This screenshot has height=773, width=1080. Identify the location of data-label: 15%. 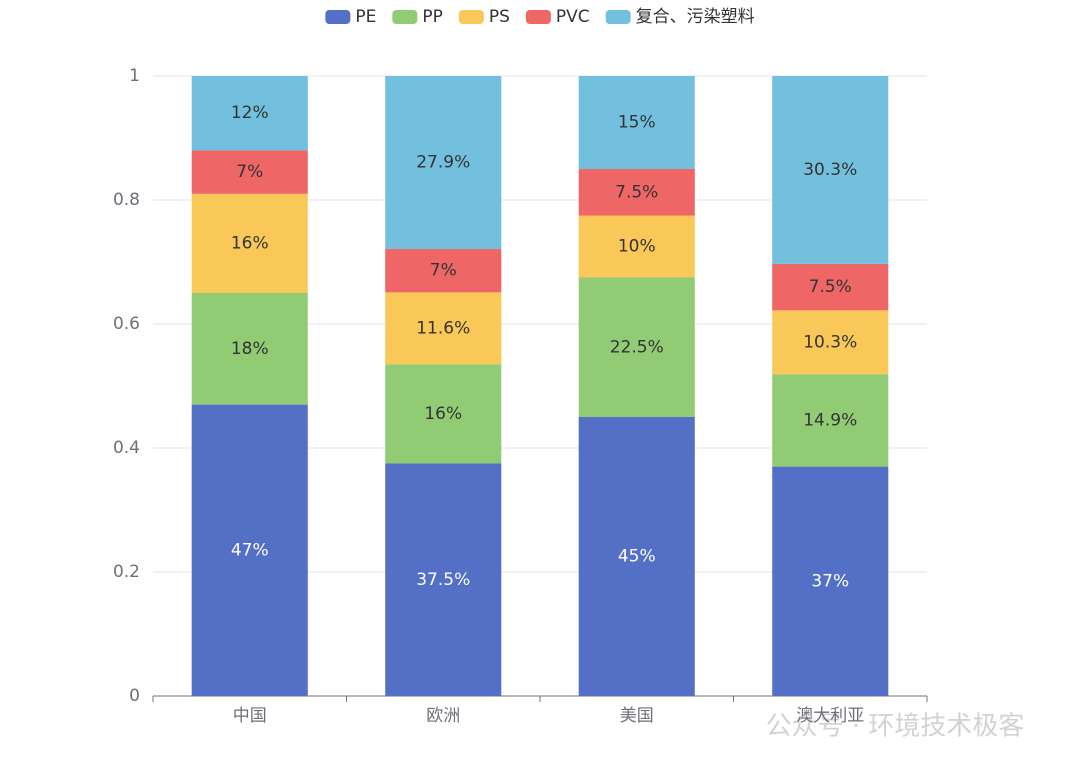
(637, 123).